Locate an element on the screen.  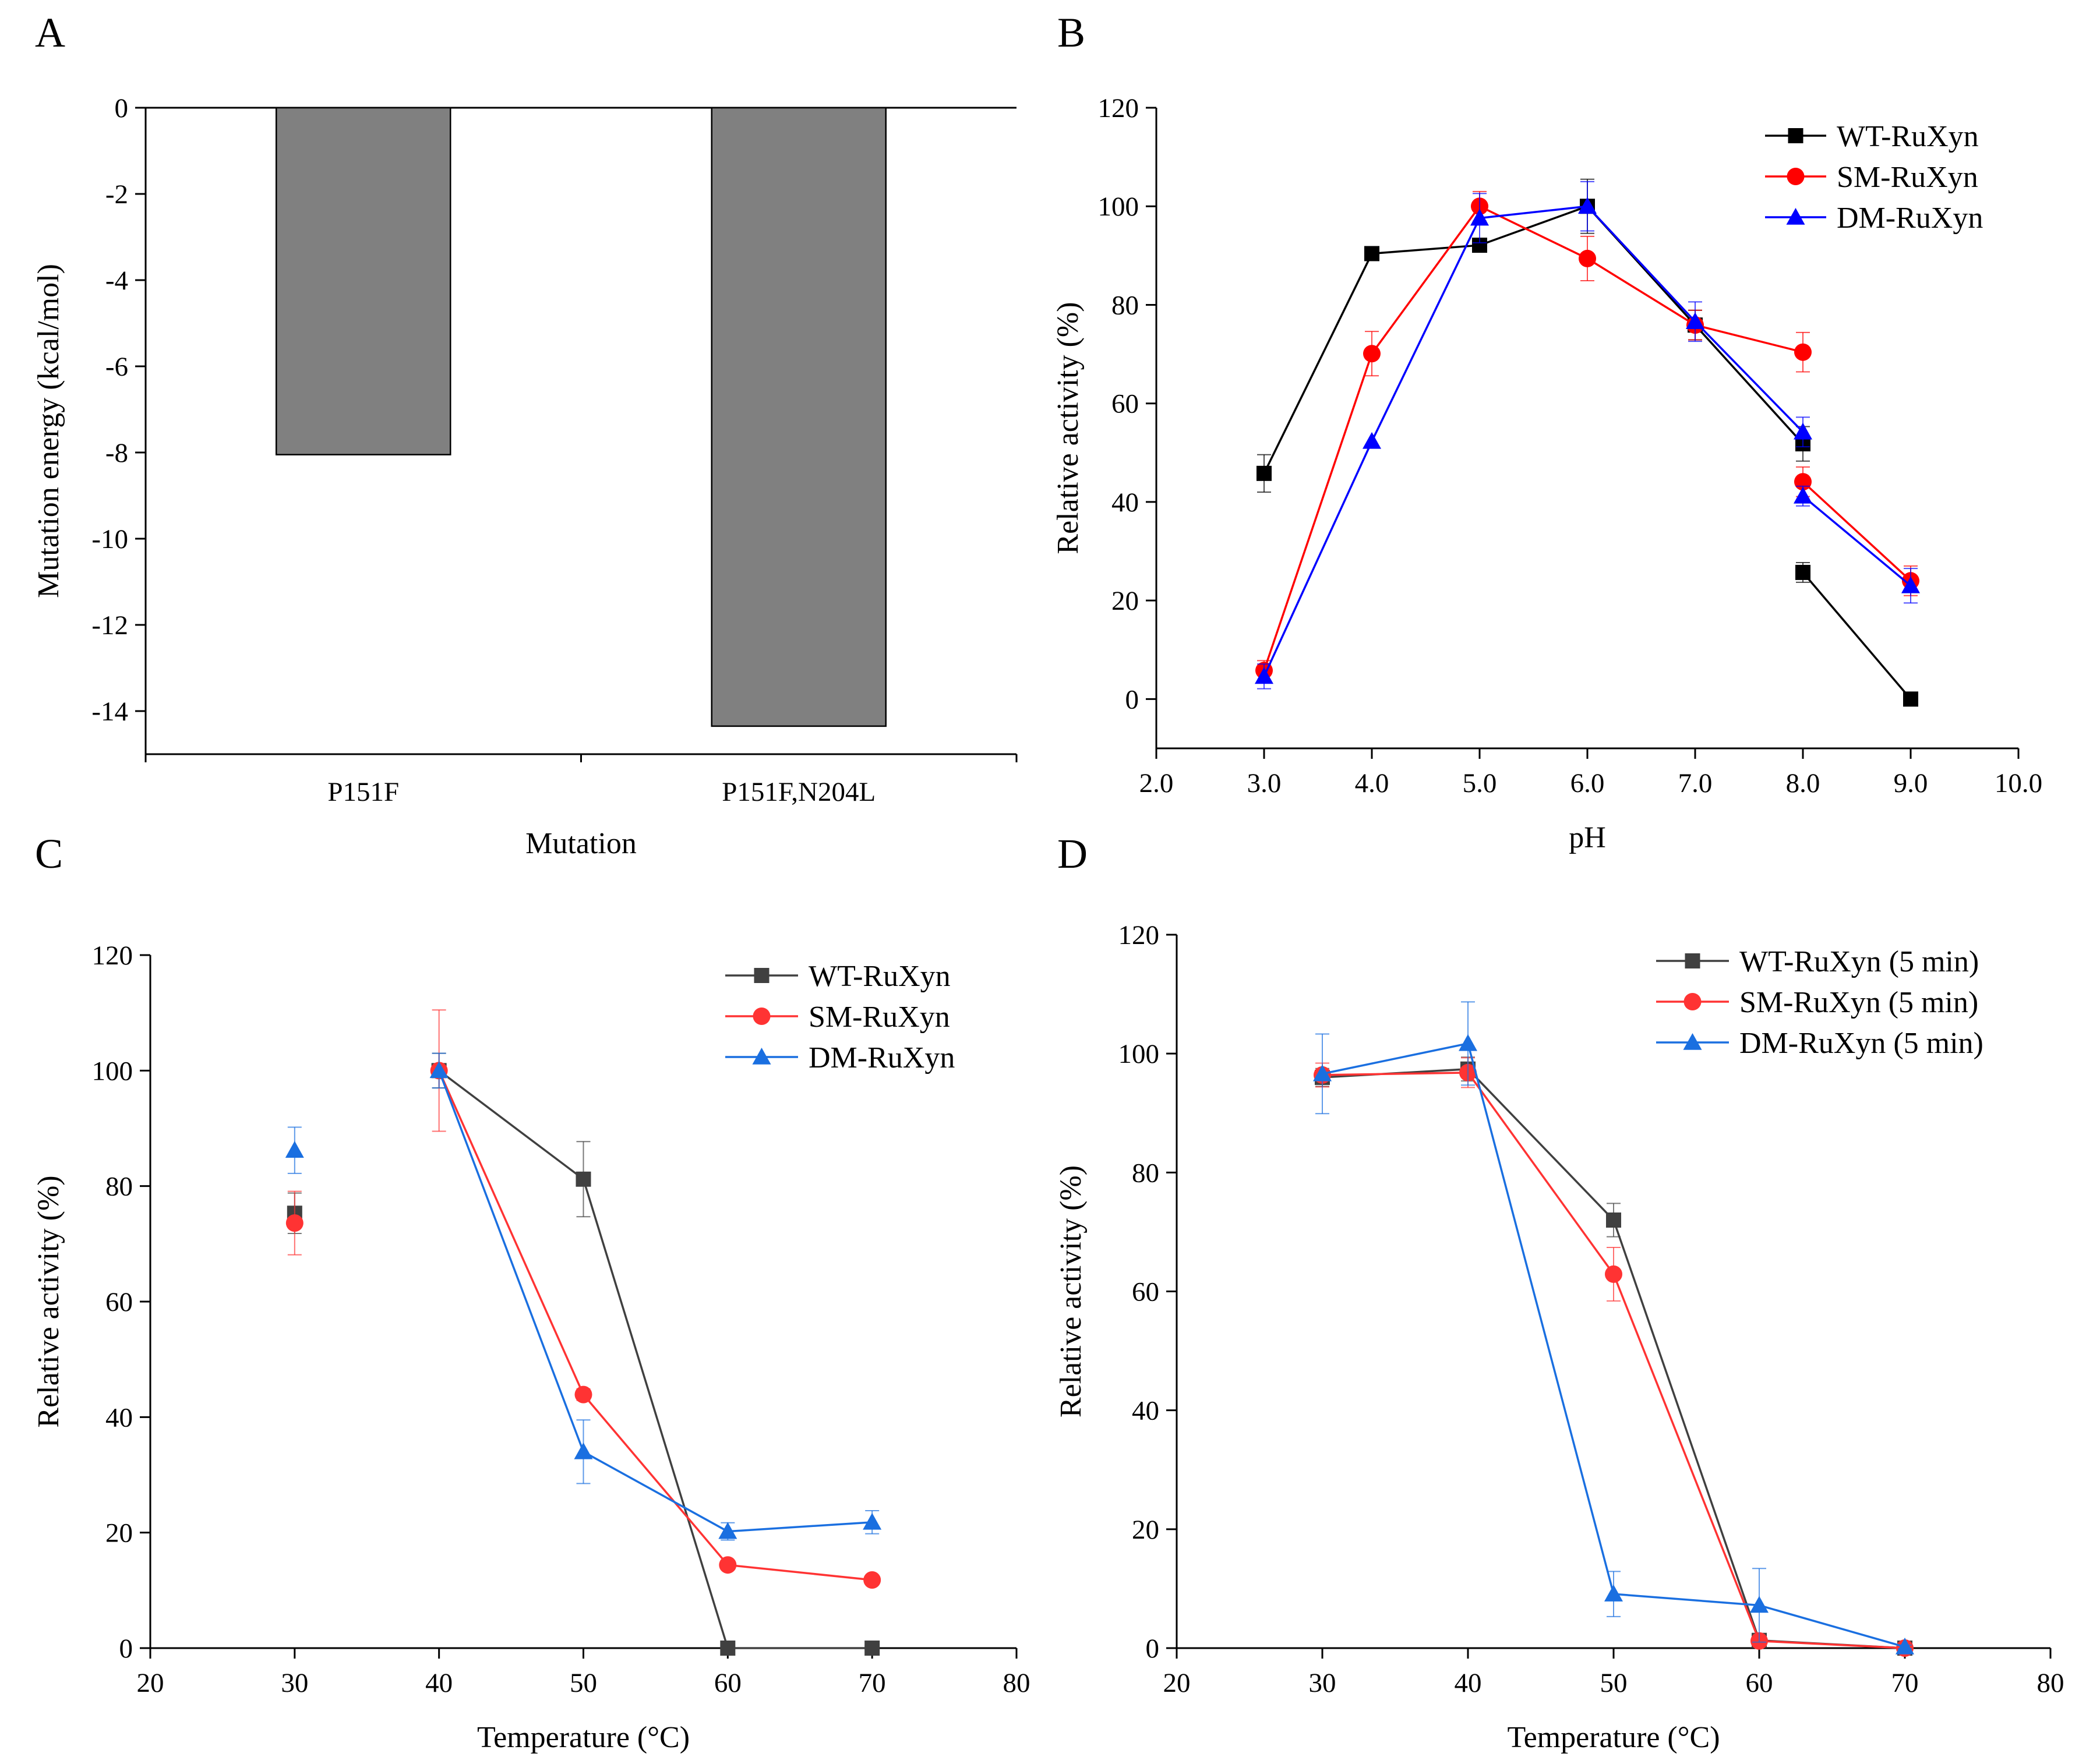
panel-c-y-axis-label: Relative activity (%) is located at coordinates (48, 1301).